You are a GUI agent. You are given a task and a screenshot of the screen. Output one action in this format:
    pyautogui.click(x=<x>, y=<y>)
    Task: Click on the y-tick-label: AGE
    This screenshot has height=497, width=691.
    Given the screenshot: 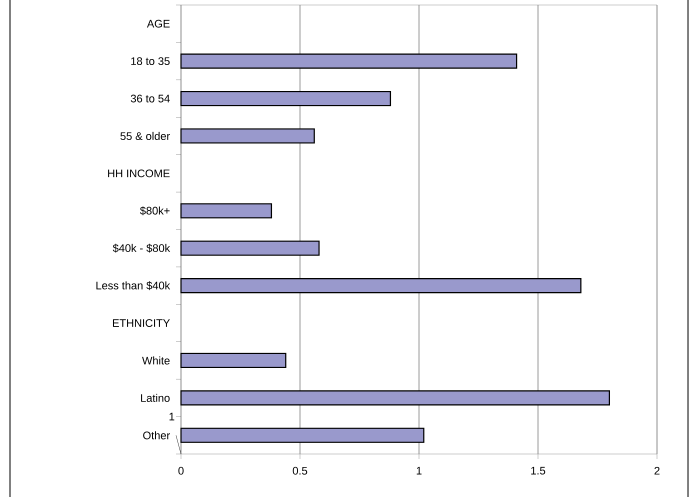 What is the action you would take?
    pyautogui.click(x=158, y=24)
    